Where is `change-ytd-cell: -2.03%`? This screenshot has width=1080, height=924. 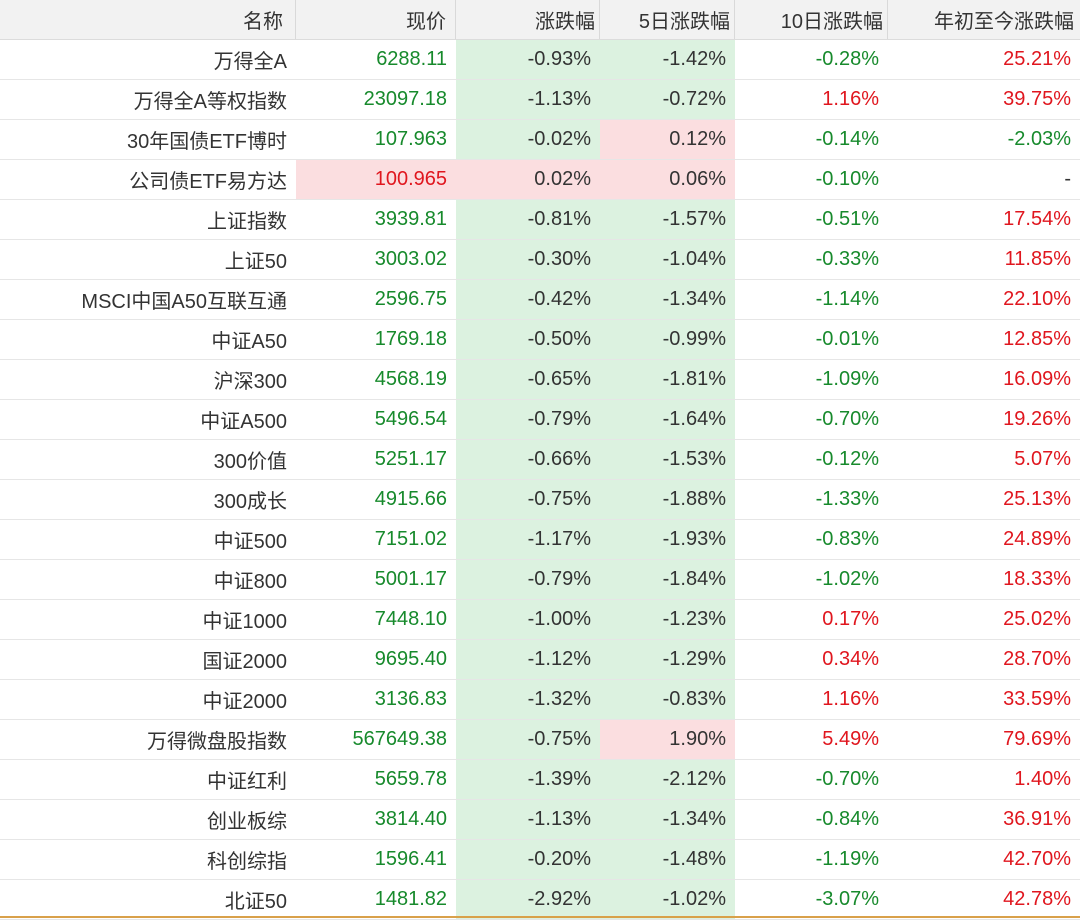 change-ytd-cell: -2.03% is located at coordinates (1039, 139).